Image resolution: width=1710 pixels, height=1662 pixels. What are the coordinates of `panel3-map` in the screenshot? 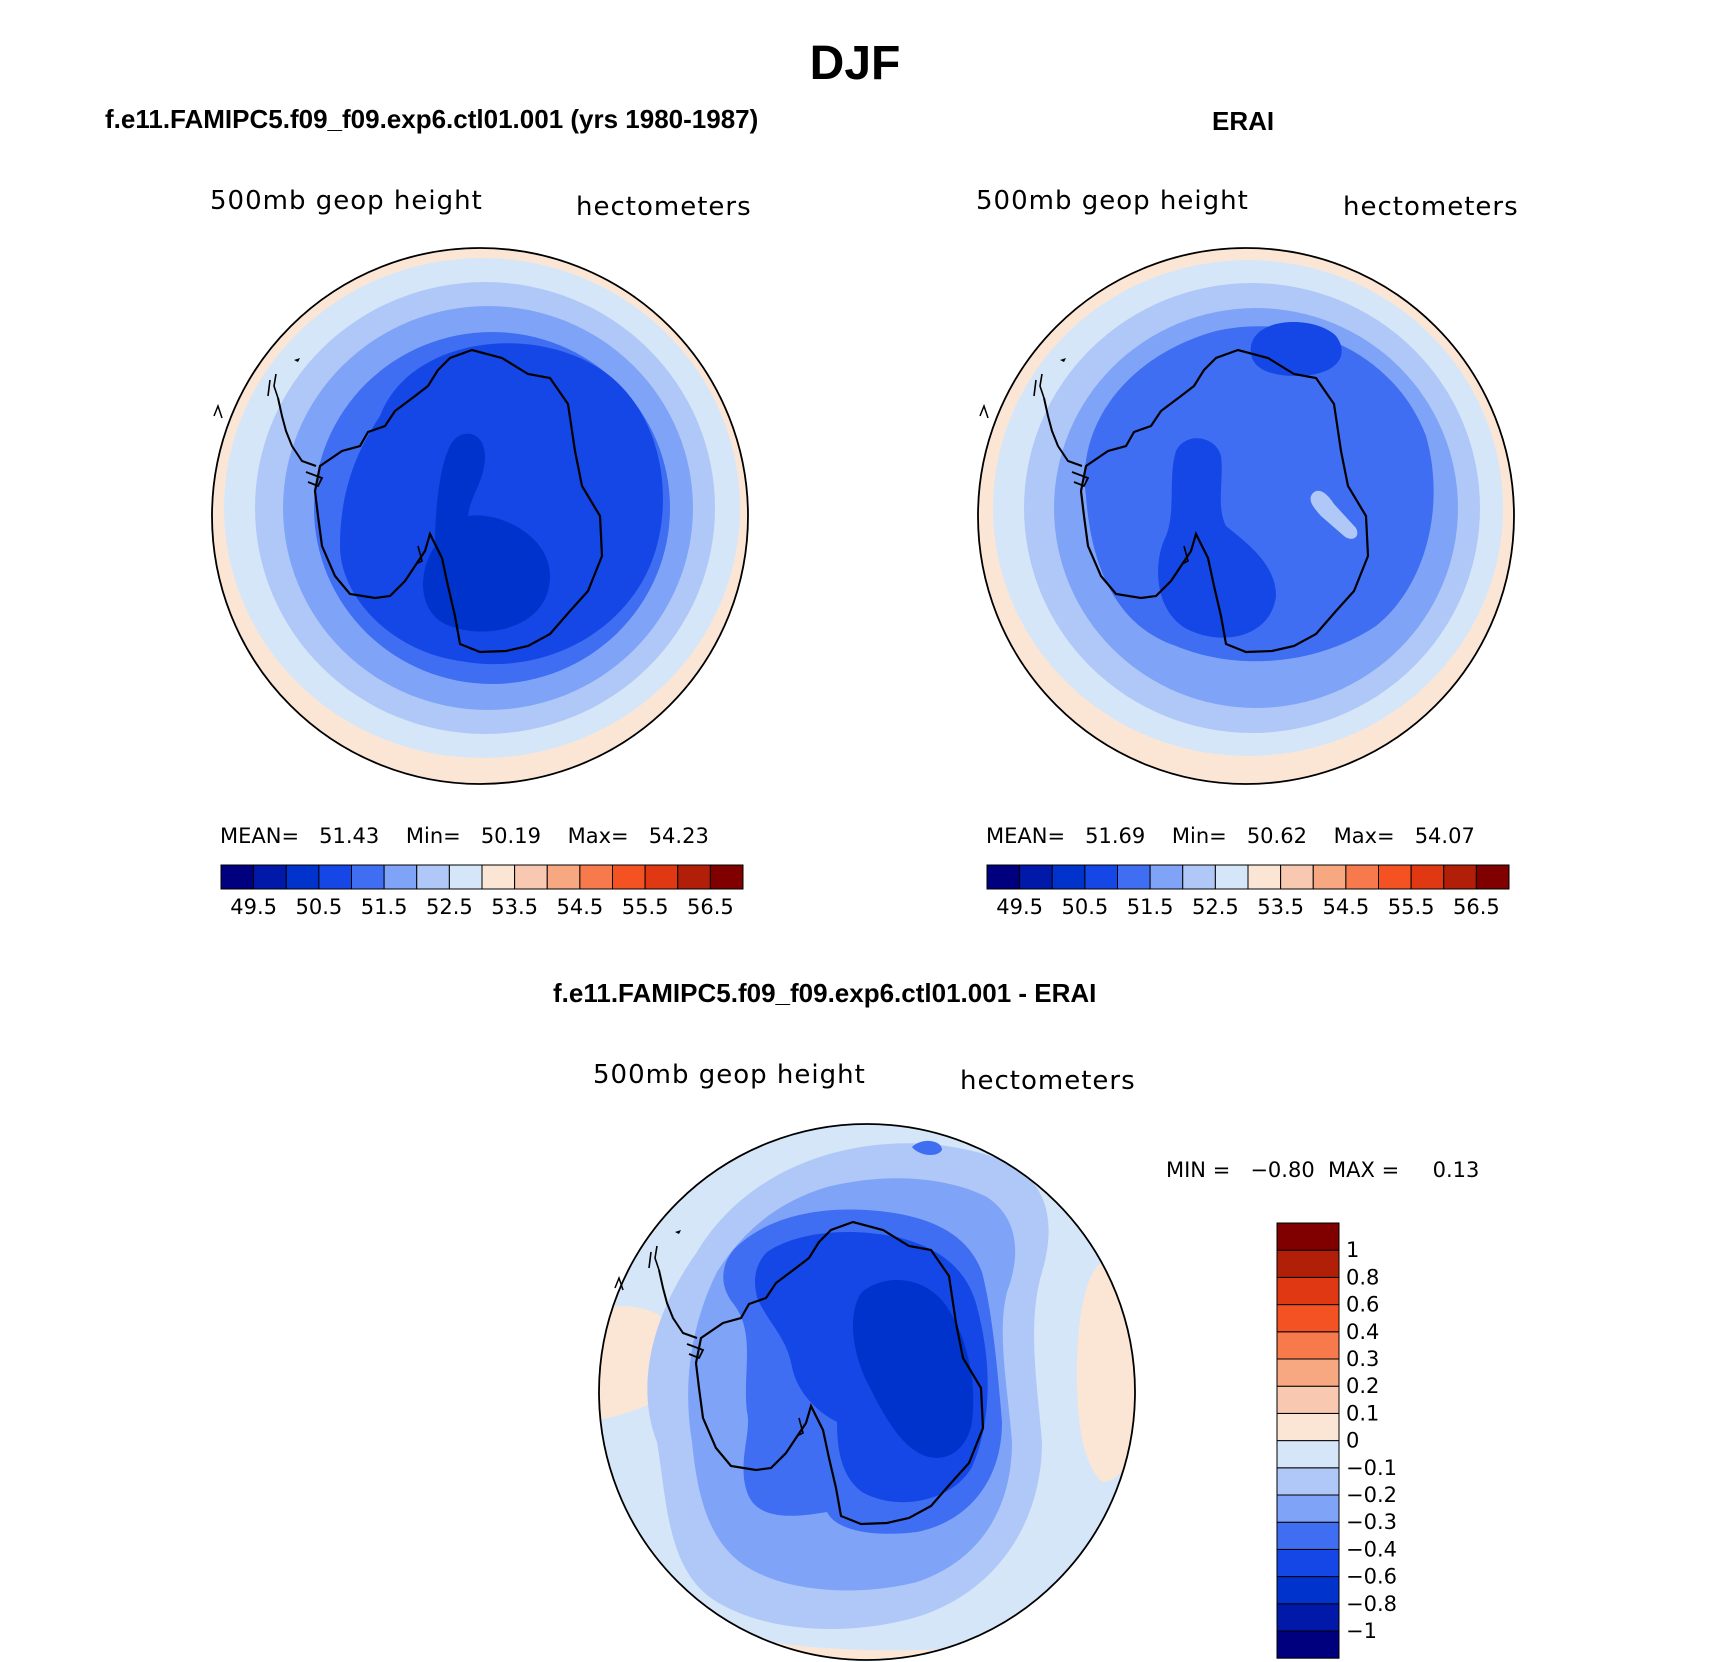 It's located at (867, 1392).